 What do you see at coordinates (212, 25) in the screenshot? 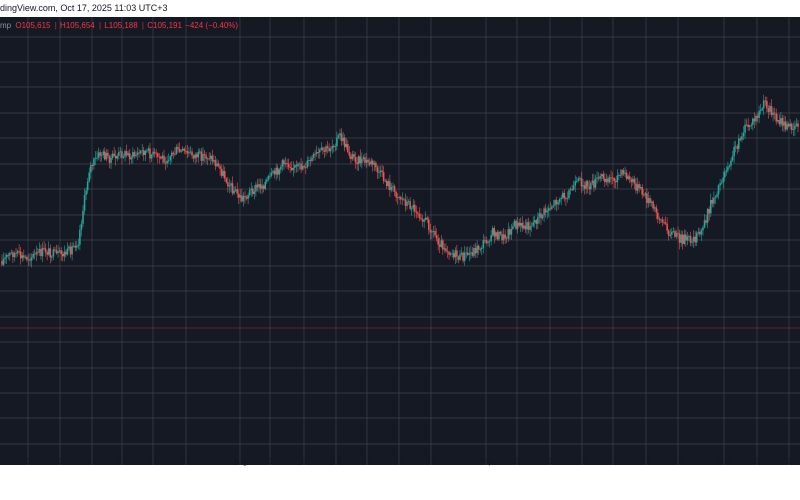
I see `ohlc-change: −424 (−0.40%)` at bounding box center [212, 25].